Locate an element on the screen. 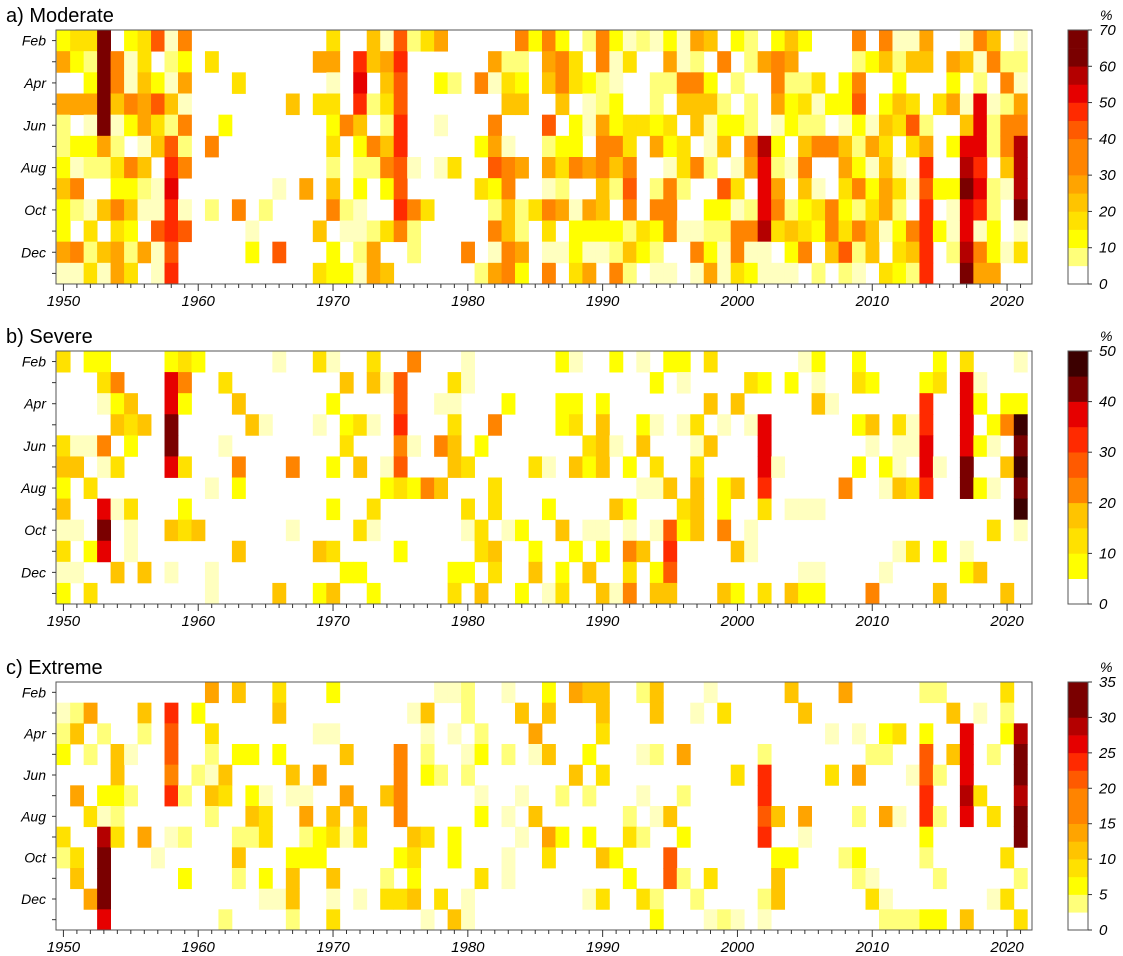  x-tick-label: 1990 is located at coordinates (603, 947).